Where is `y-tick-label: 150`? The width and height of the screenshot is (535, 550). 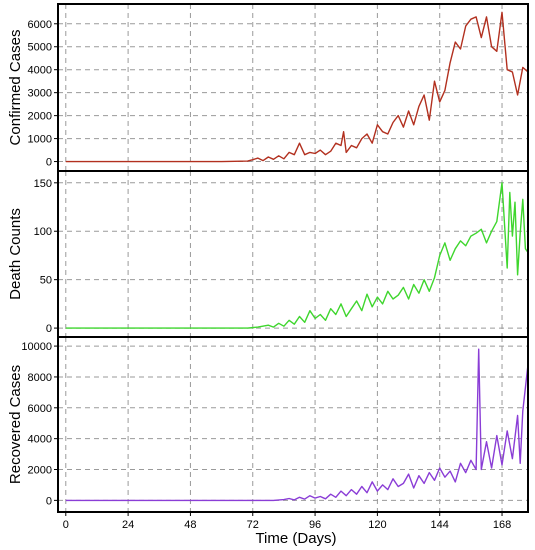
y-tick-label: 150 is located at coordinates (43, 184).